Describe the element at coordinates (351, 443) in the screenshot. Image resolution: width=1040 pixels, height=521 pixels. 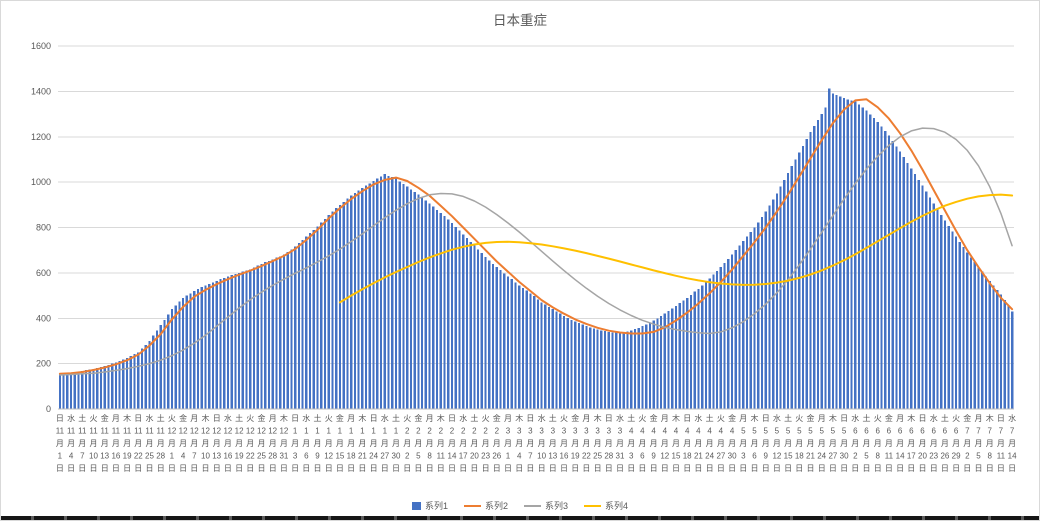
I see `x-tick-label: 月 1 月 18 日` at that location.